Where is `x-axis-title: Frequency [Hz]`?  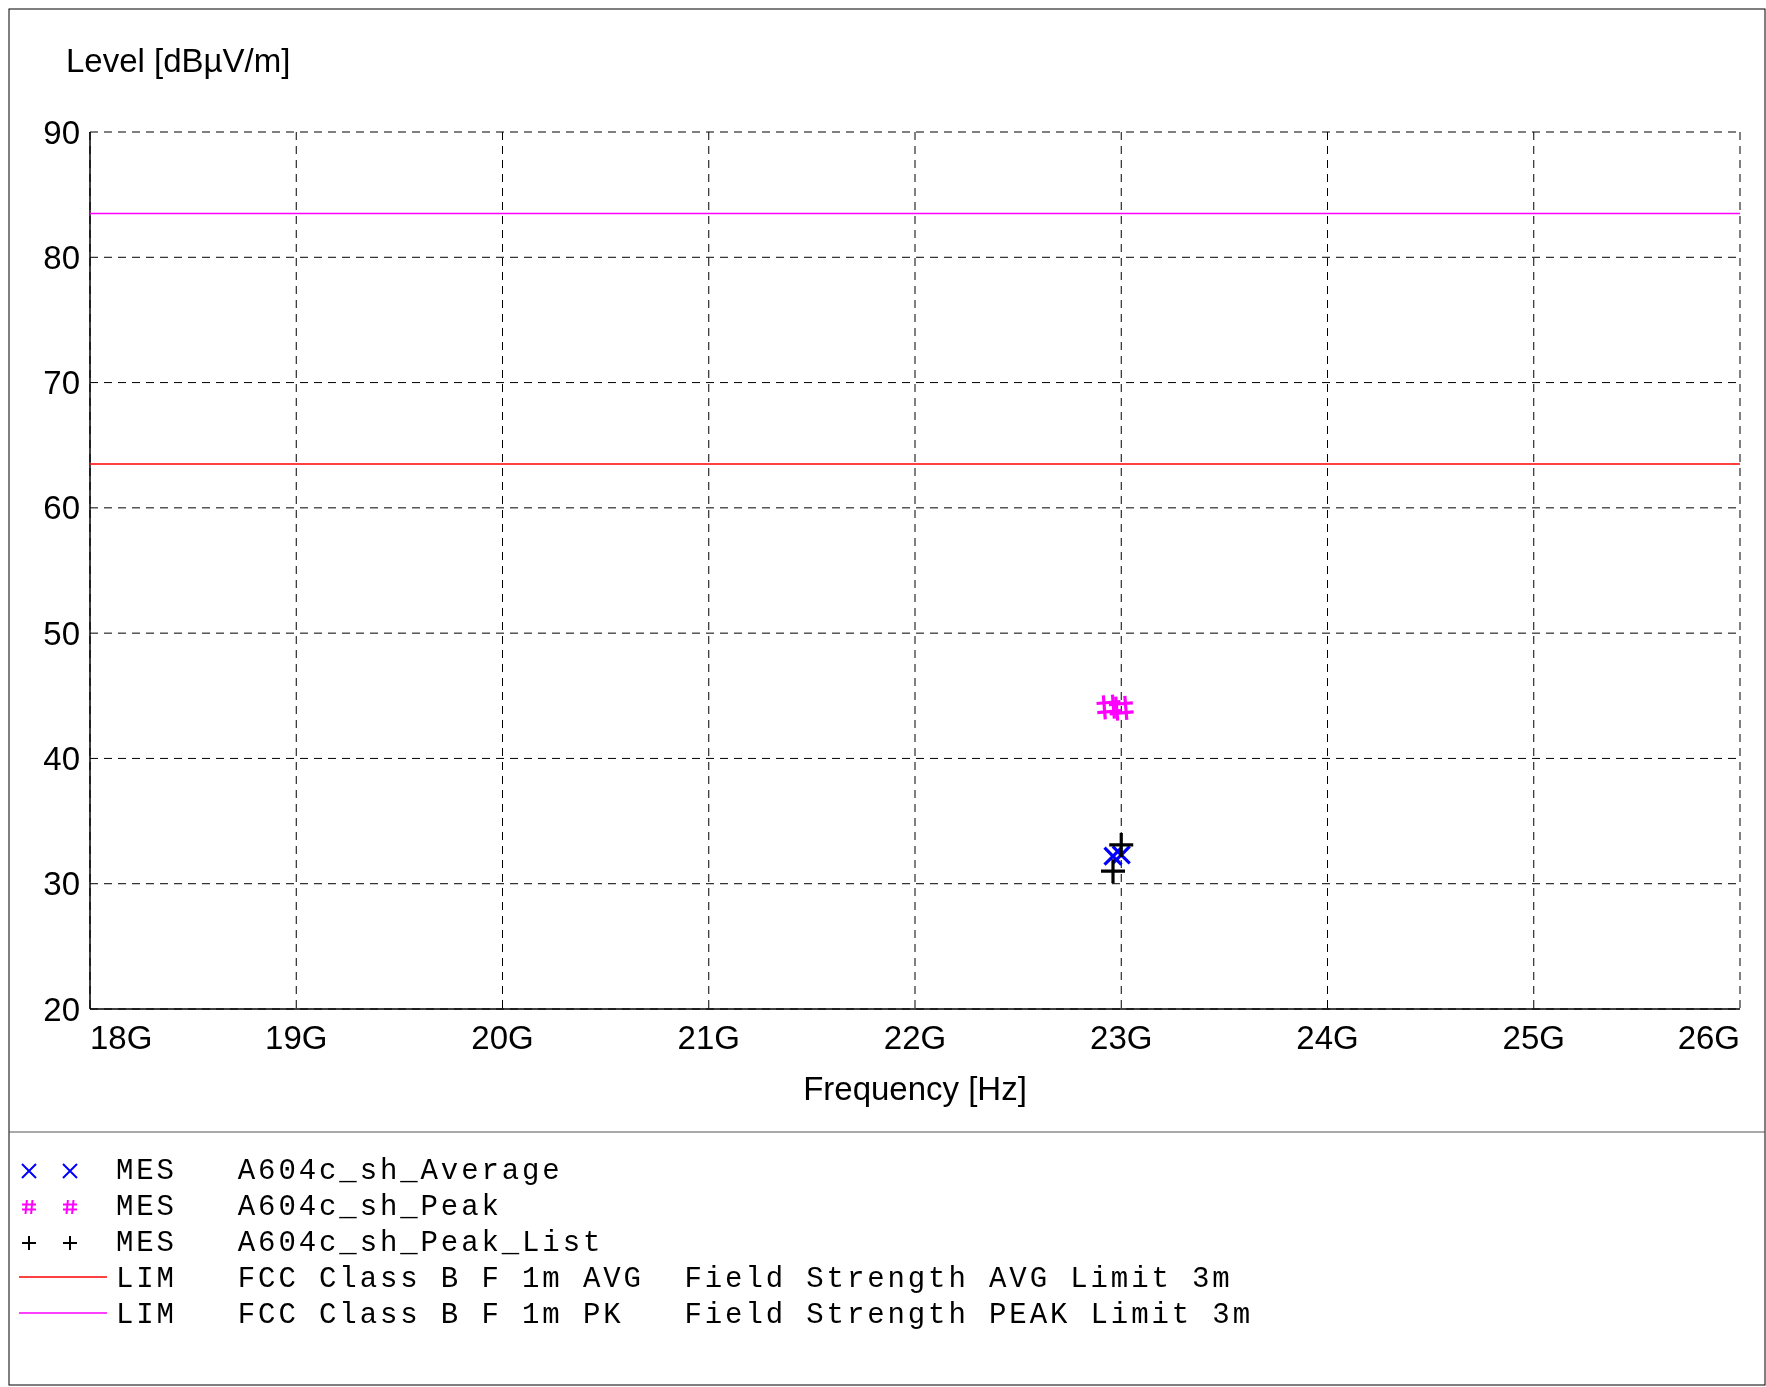
x-axis-title: Frequency [Hz] is located at coordinates (915, 1088).